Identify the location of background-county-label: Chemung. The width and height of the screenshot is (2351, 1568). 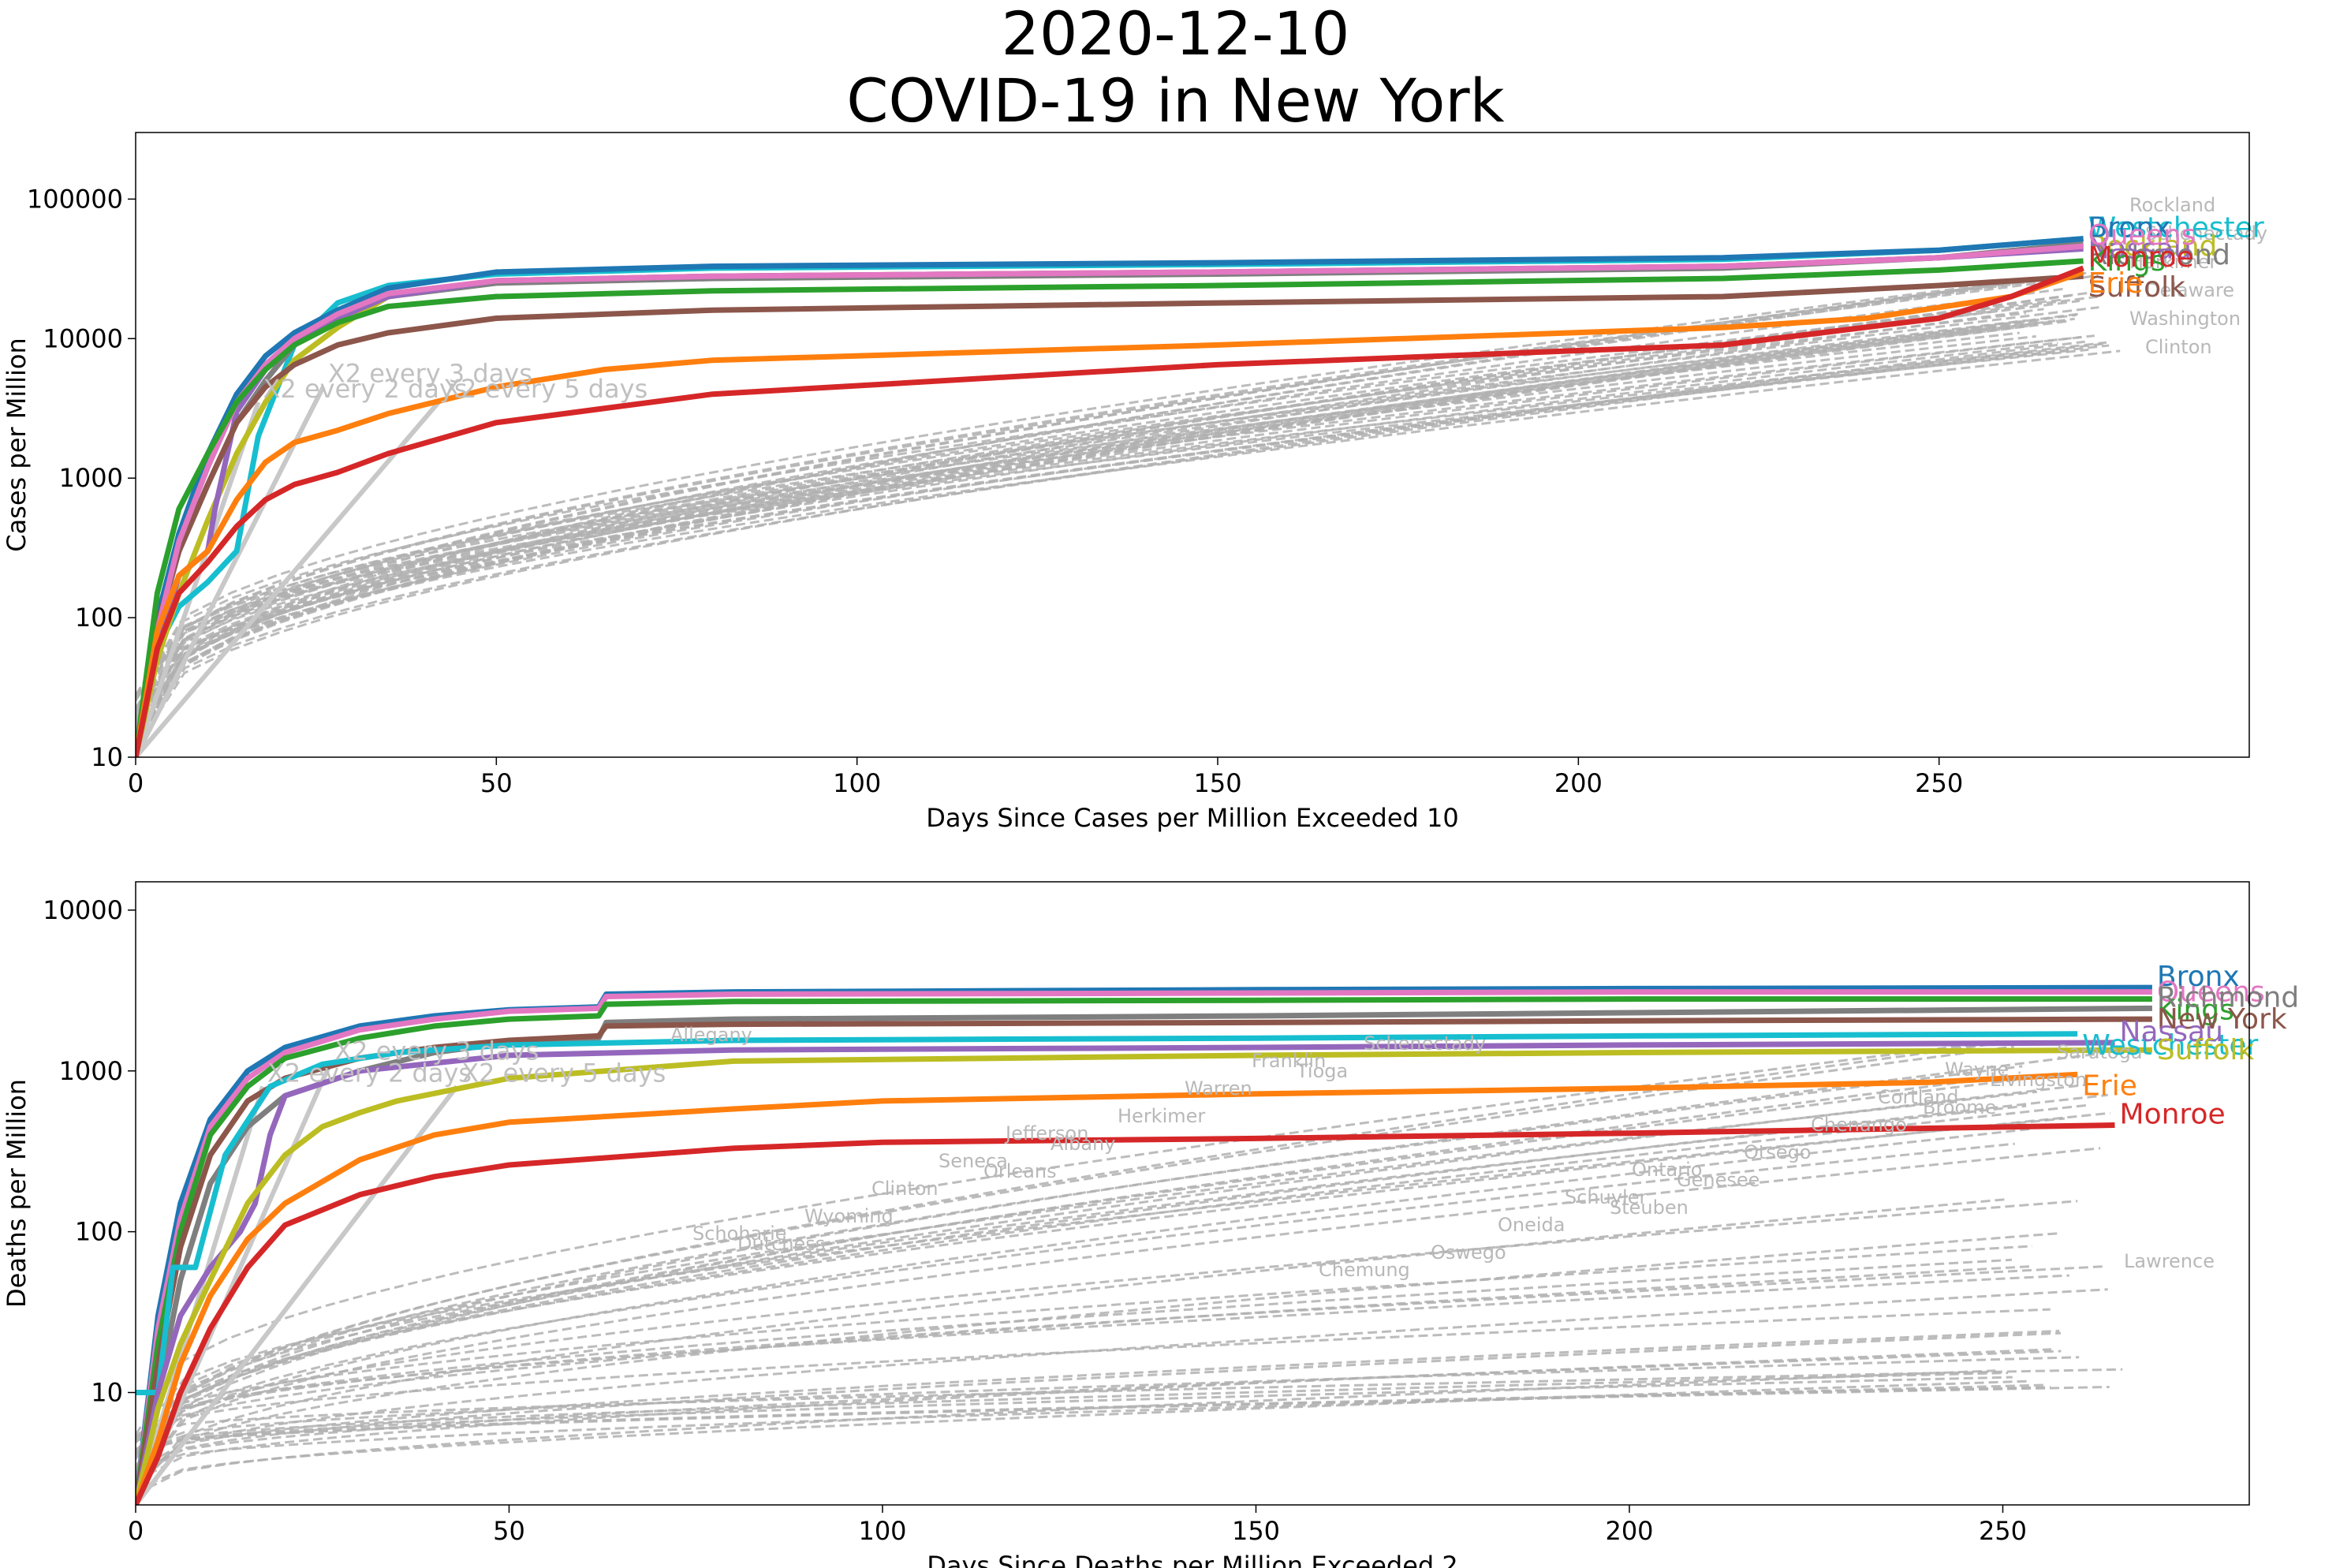
(1364, 1270).